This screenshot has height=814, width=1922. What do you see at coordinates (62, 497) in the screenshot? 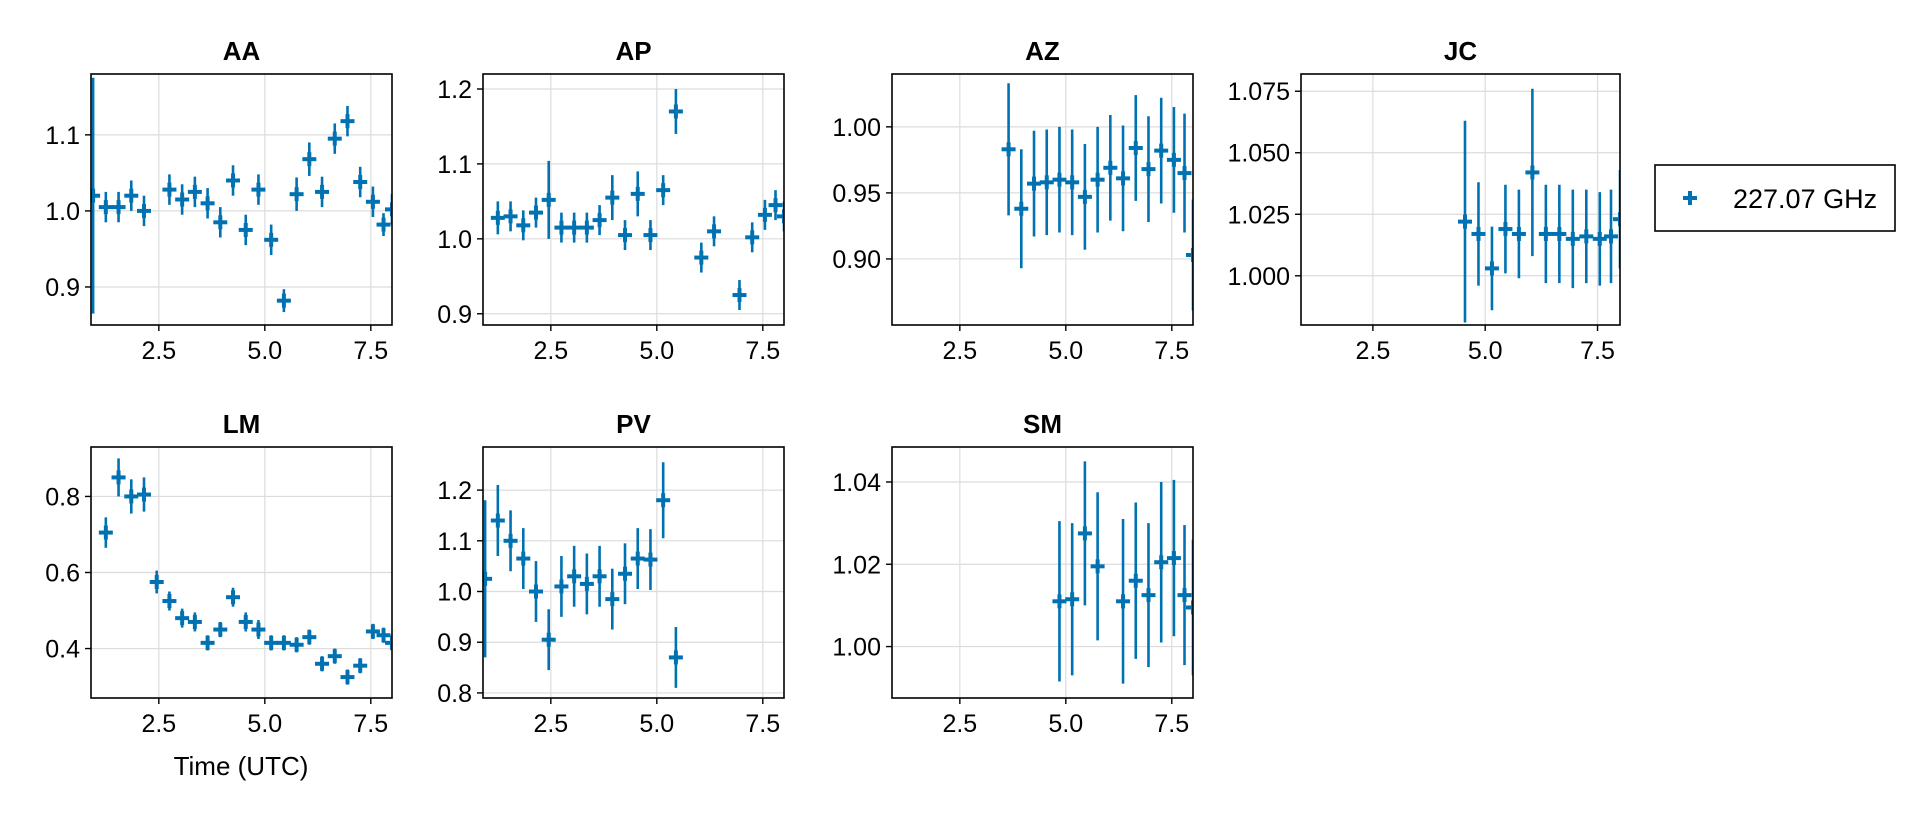
I see `y-tick-label: 0.8` at bounding box center [62, 497].